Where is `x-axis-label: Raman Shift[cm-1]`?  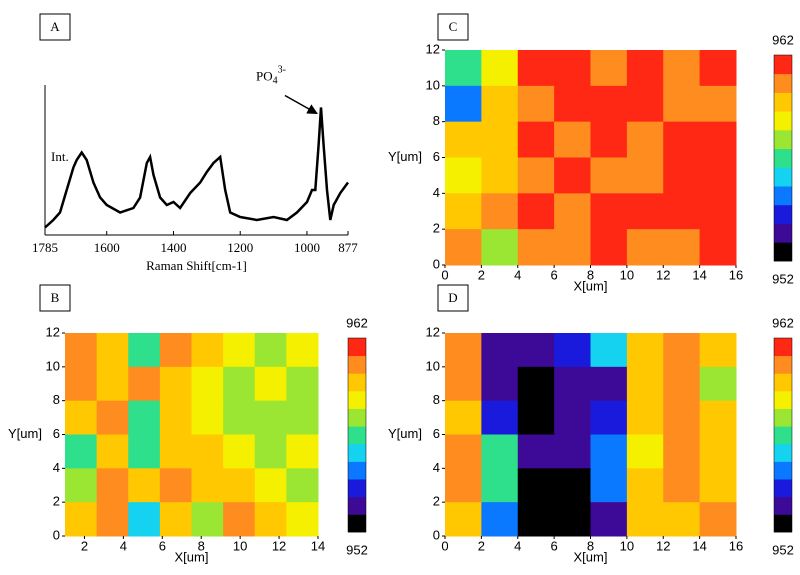 x-axis-label: Raman Shift[cm-1] is located at coordinates (196, 265).